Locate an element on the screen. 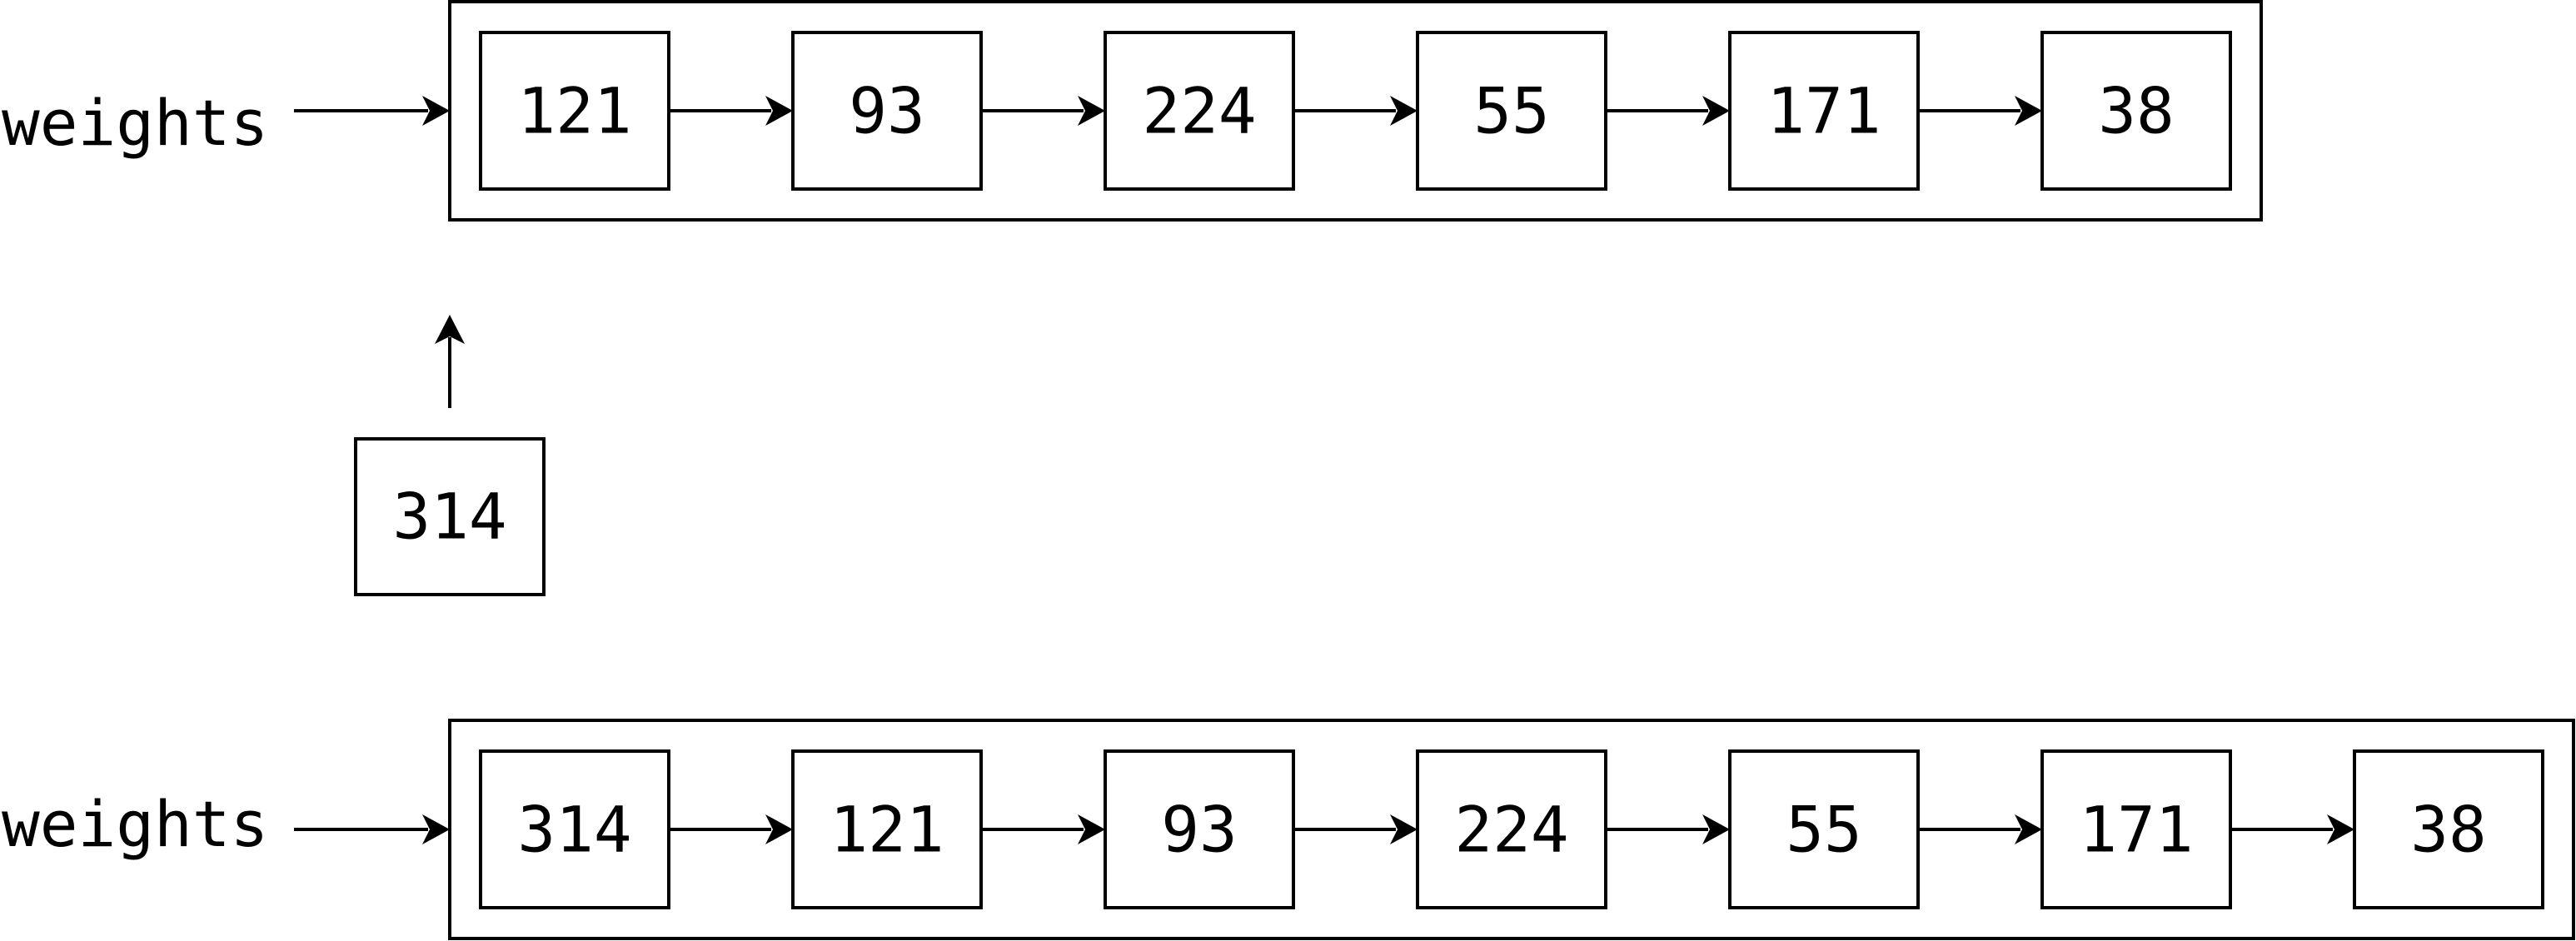 Image resolution: width=2576 pixels, height=941 pixels. new-node-value: 314 is located at coordinates (449, 517).